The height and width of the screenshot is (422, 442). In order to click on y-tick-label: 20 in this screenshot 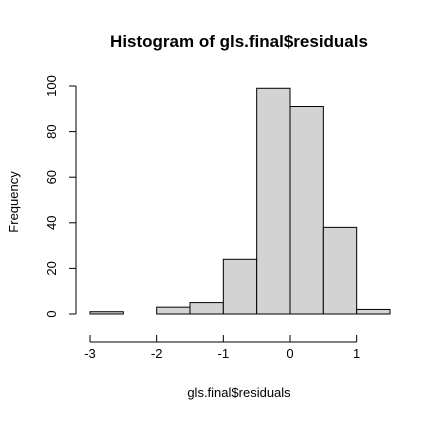, I will do `click(51, 268)`.